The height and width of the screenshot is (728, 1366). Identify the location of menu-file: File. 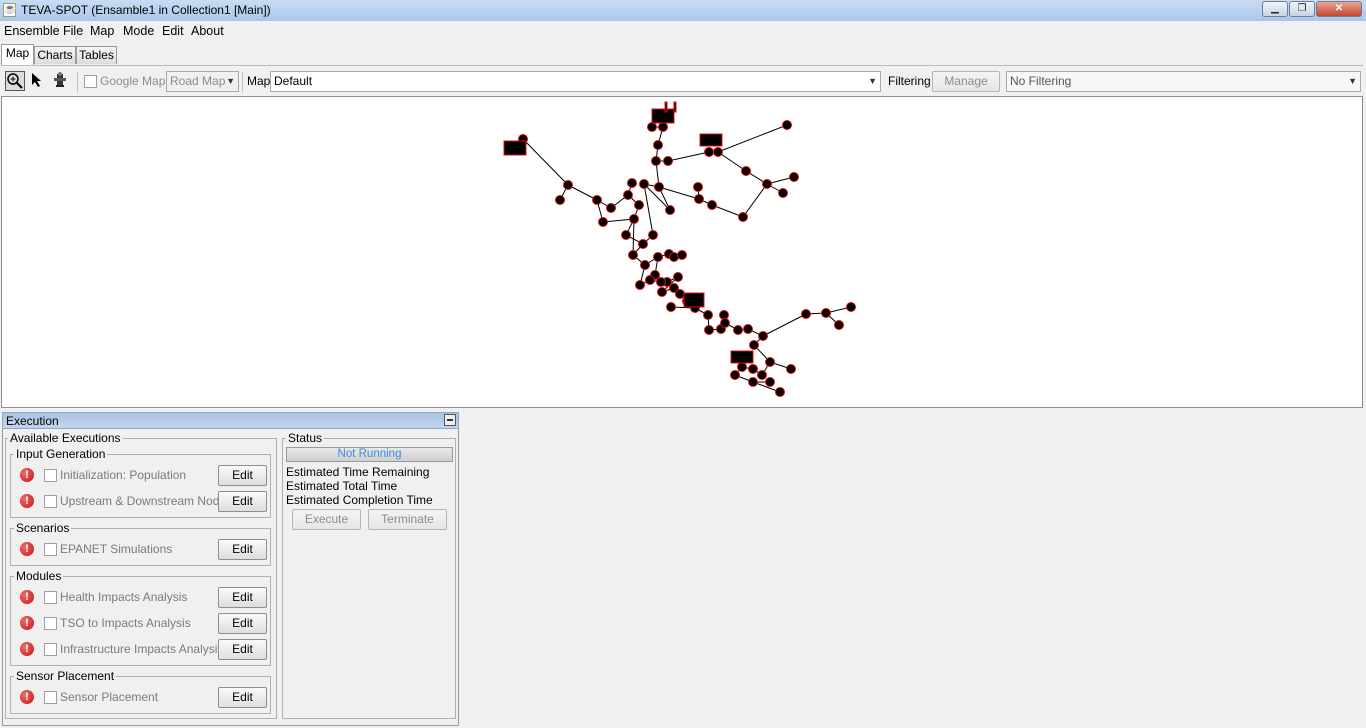
(73, 31).